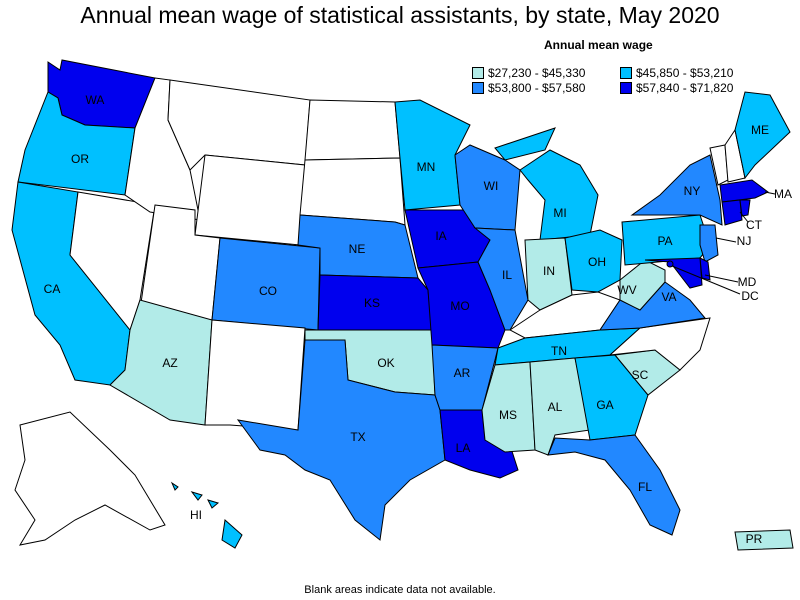  I want to click on label-ca: CA, so click(52, 289).